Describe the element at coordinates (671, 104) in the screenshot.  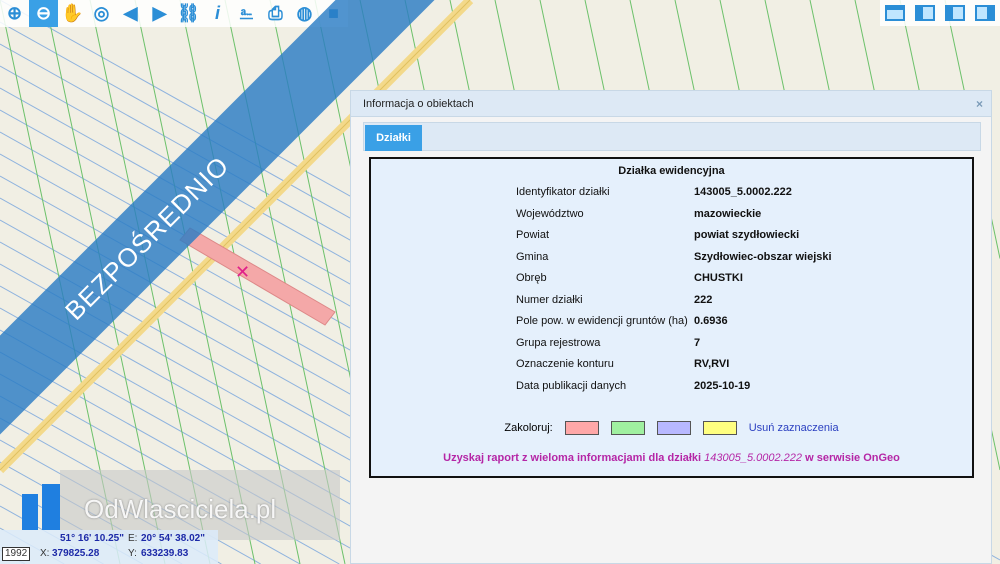
I see `dialog-title: Informacja o obiektach` at that location.